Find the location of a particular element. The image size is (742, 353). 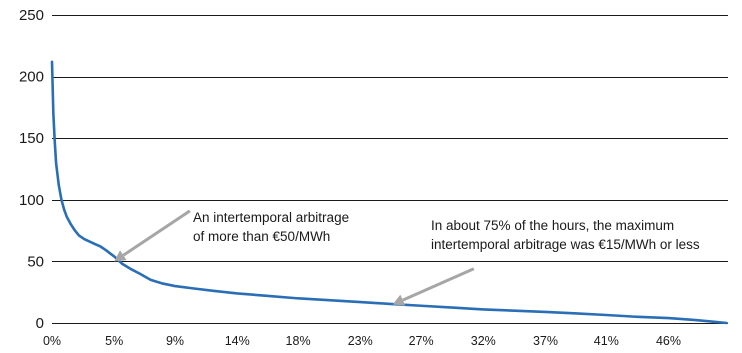

annotation-text: of more than €50/MWh is located at coordinates (261, 236).